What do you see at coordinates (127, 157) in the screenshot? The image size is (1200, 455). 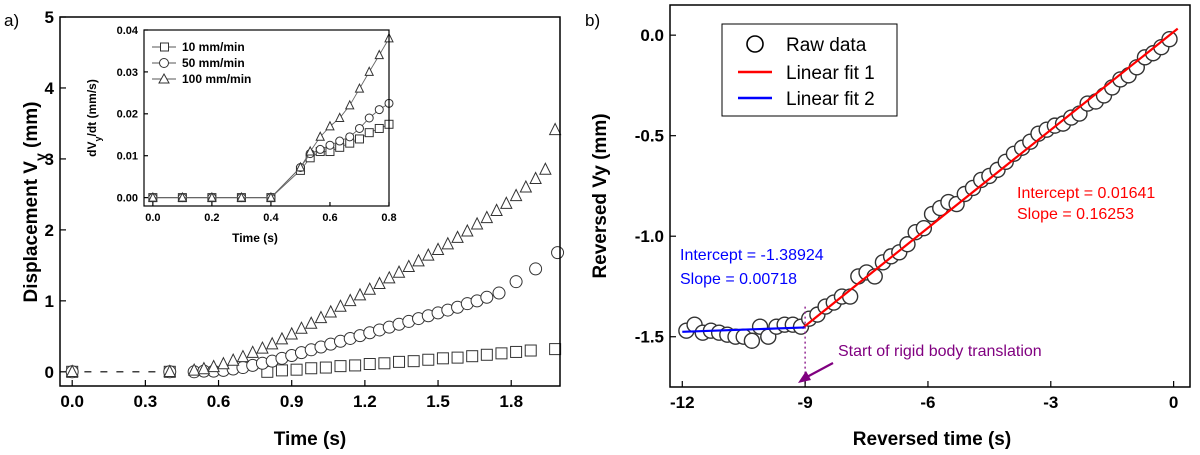 I see `y-tick-label: 0.01` at bounding box center [127, 157].